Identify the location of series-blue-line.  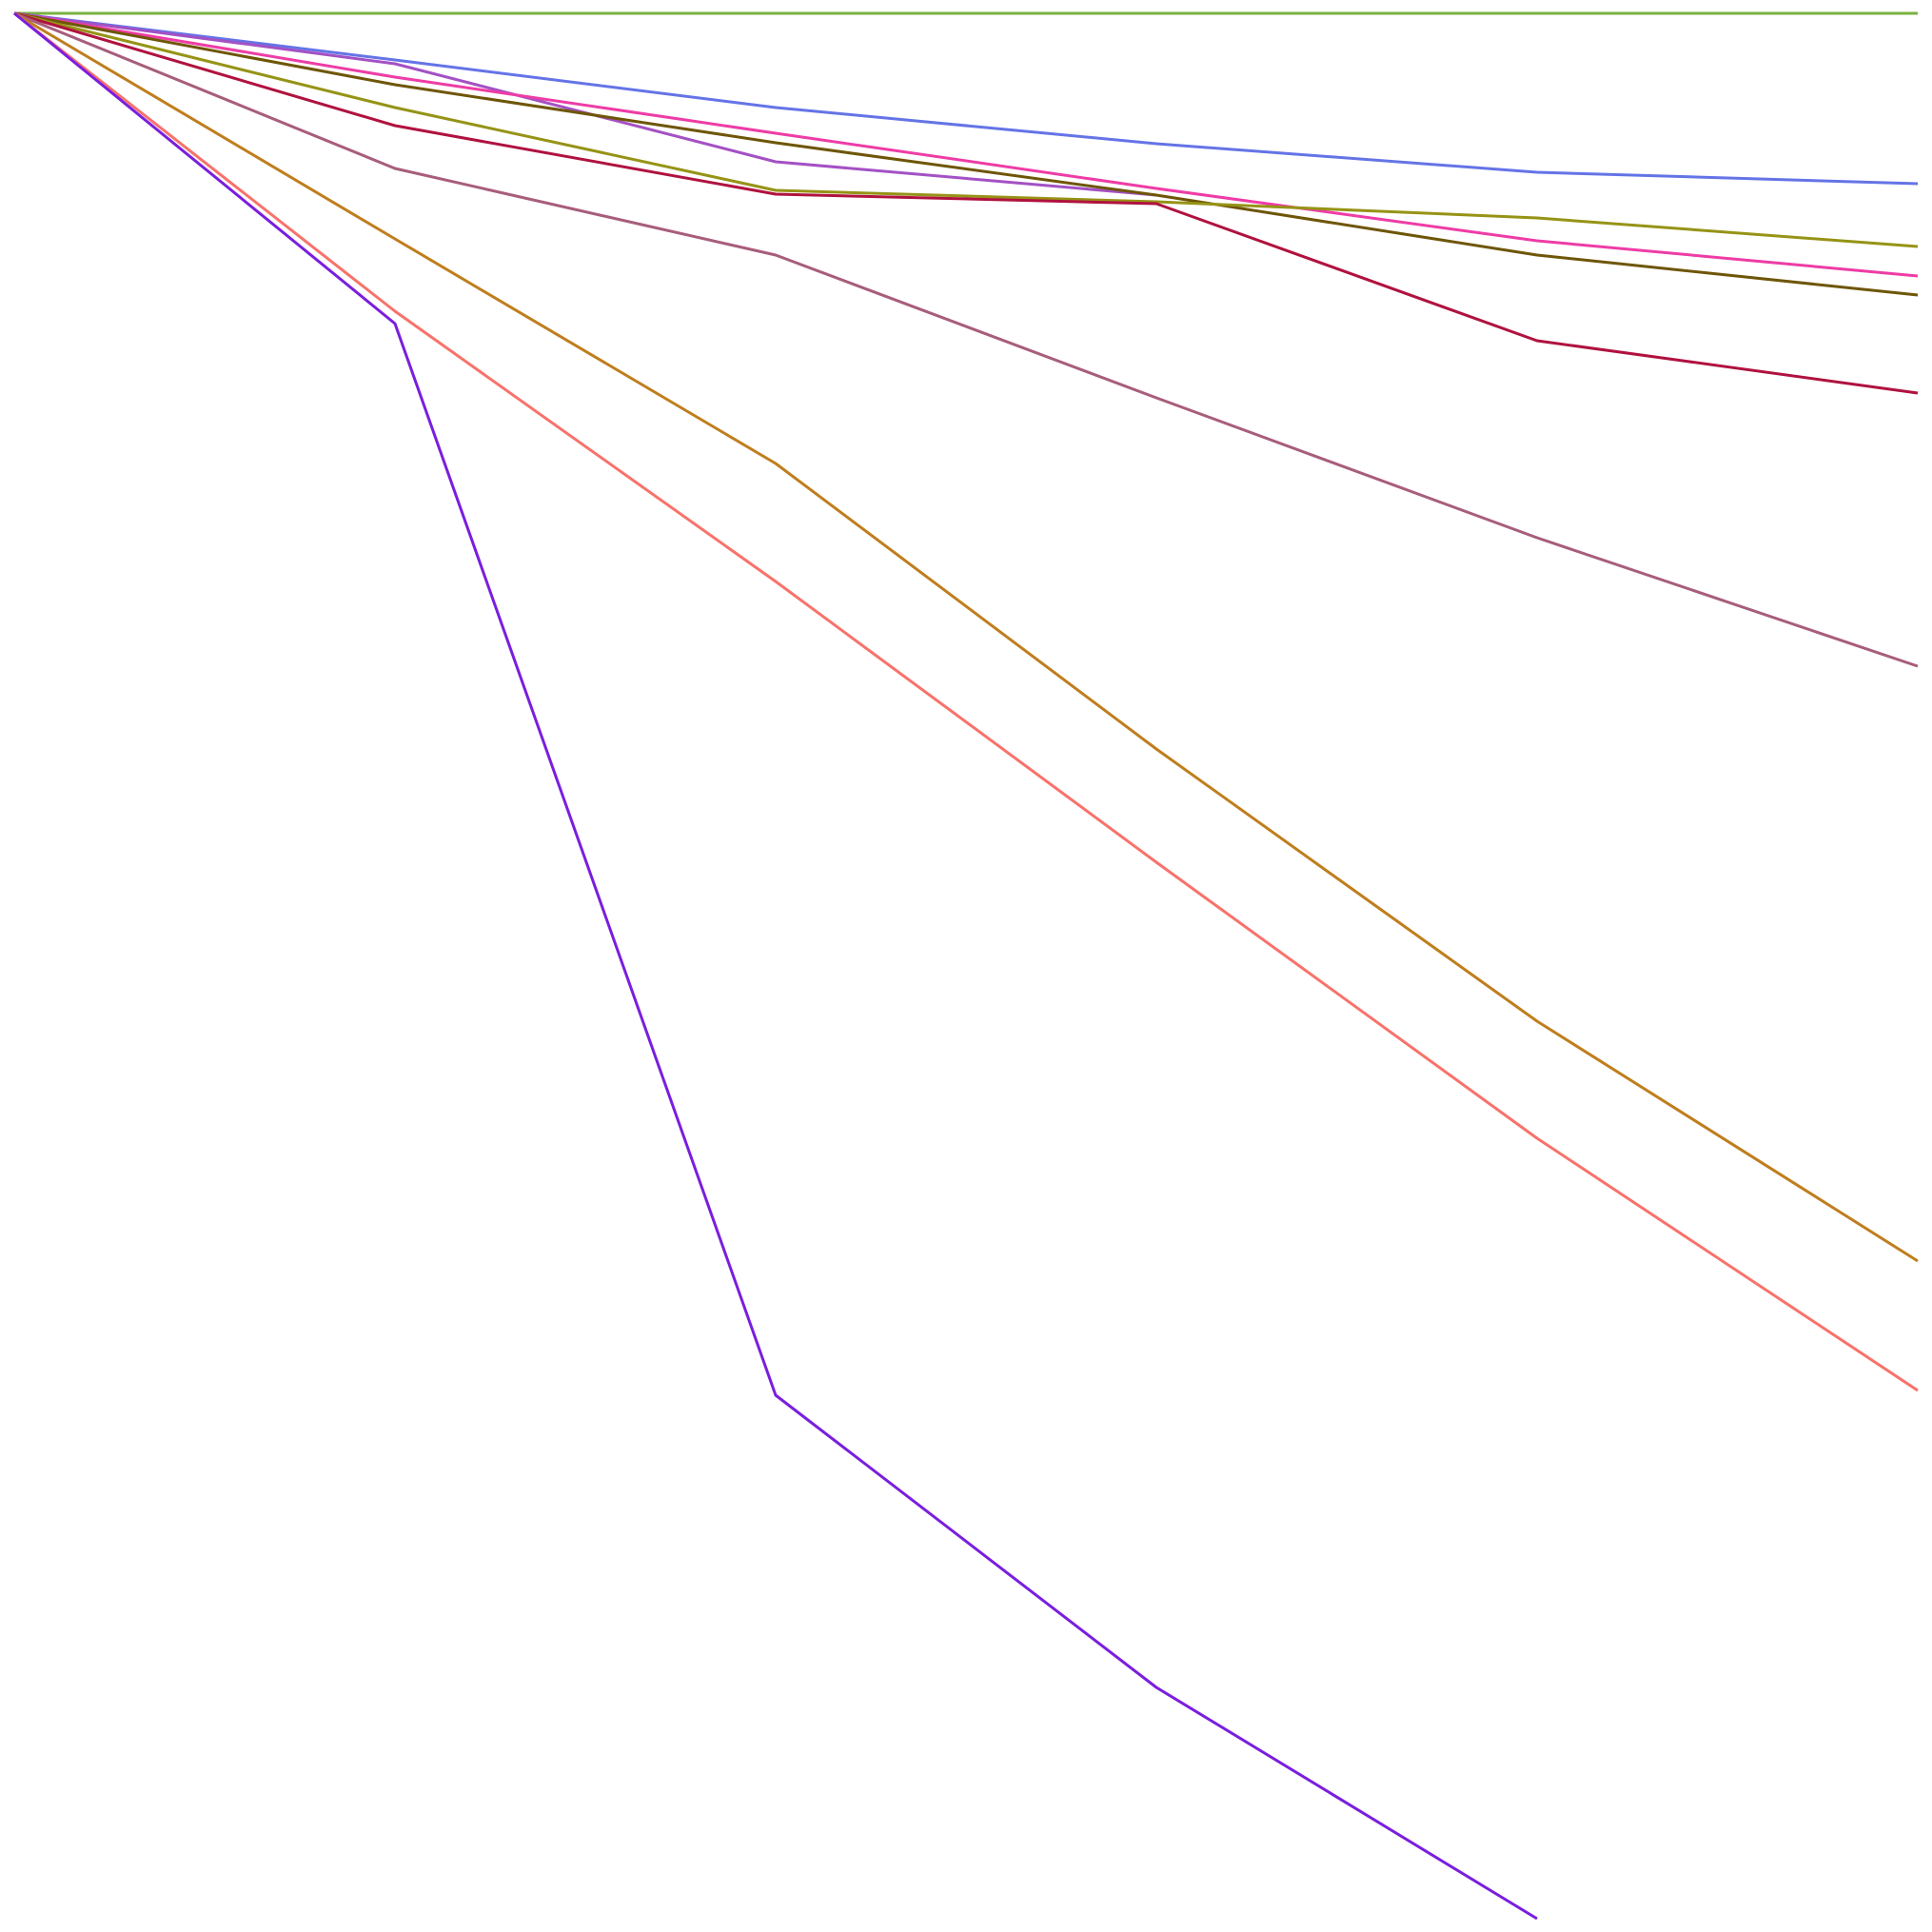
(966, 98).